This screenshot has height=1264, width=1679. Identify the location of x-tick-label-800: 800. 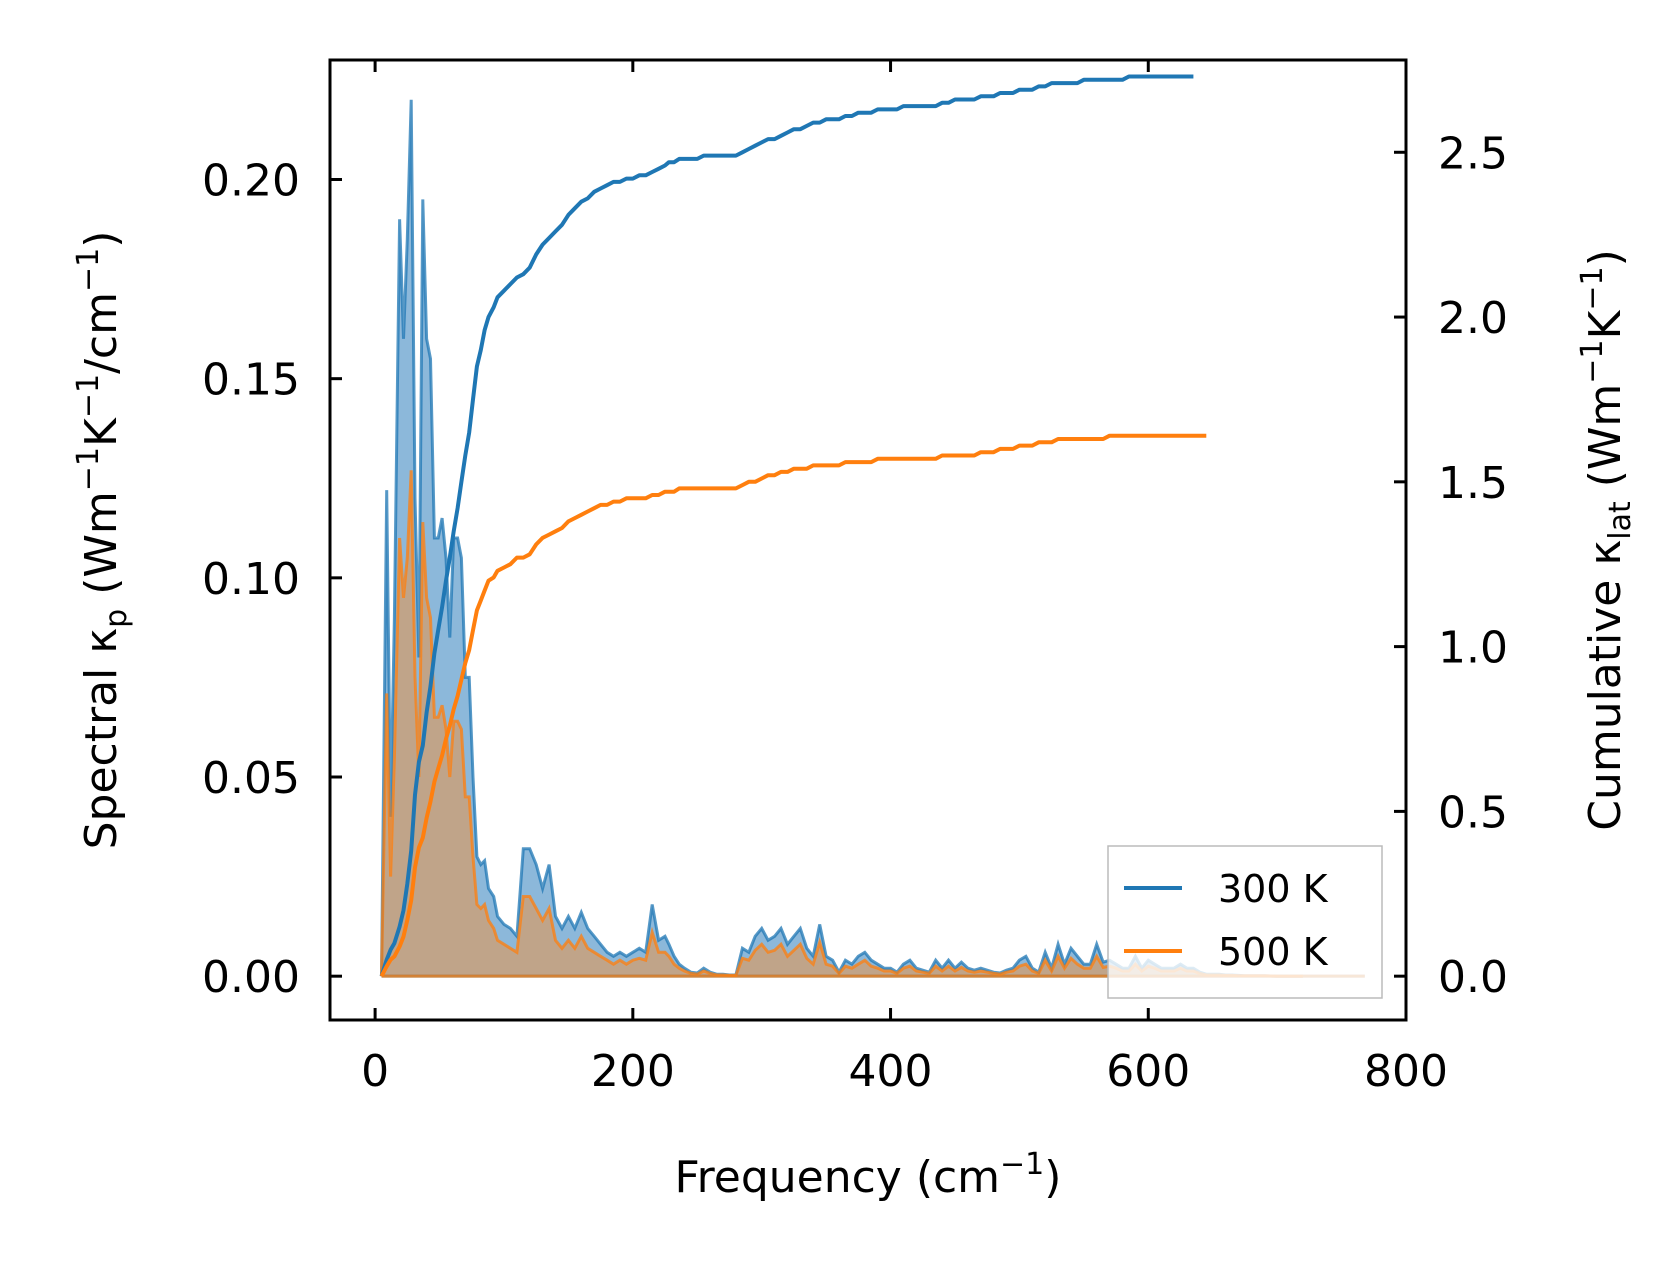
(1406, 1071).